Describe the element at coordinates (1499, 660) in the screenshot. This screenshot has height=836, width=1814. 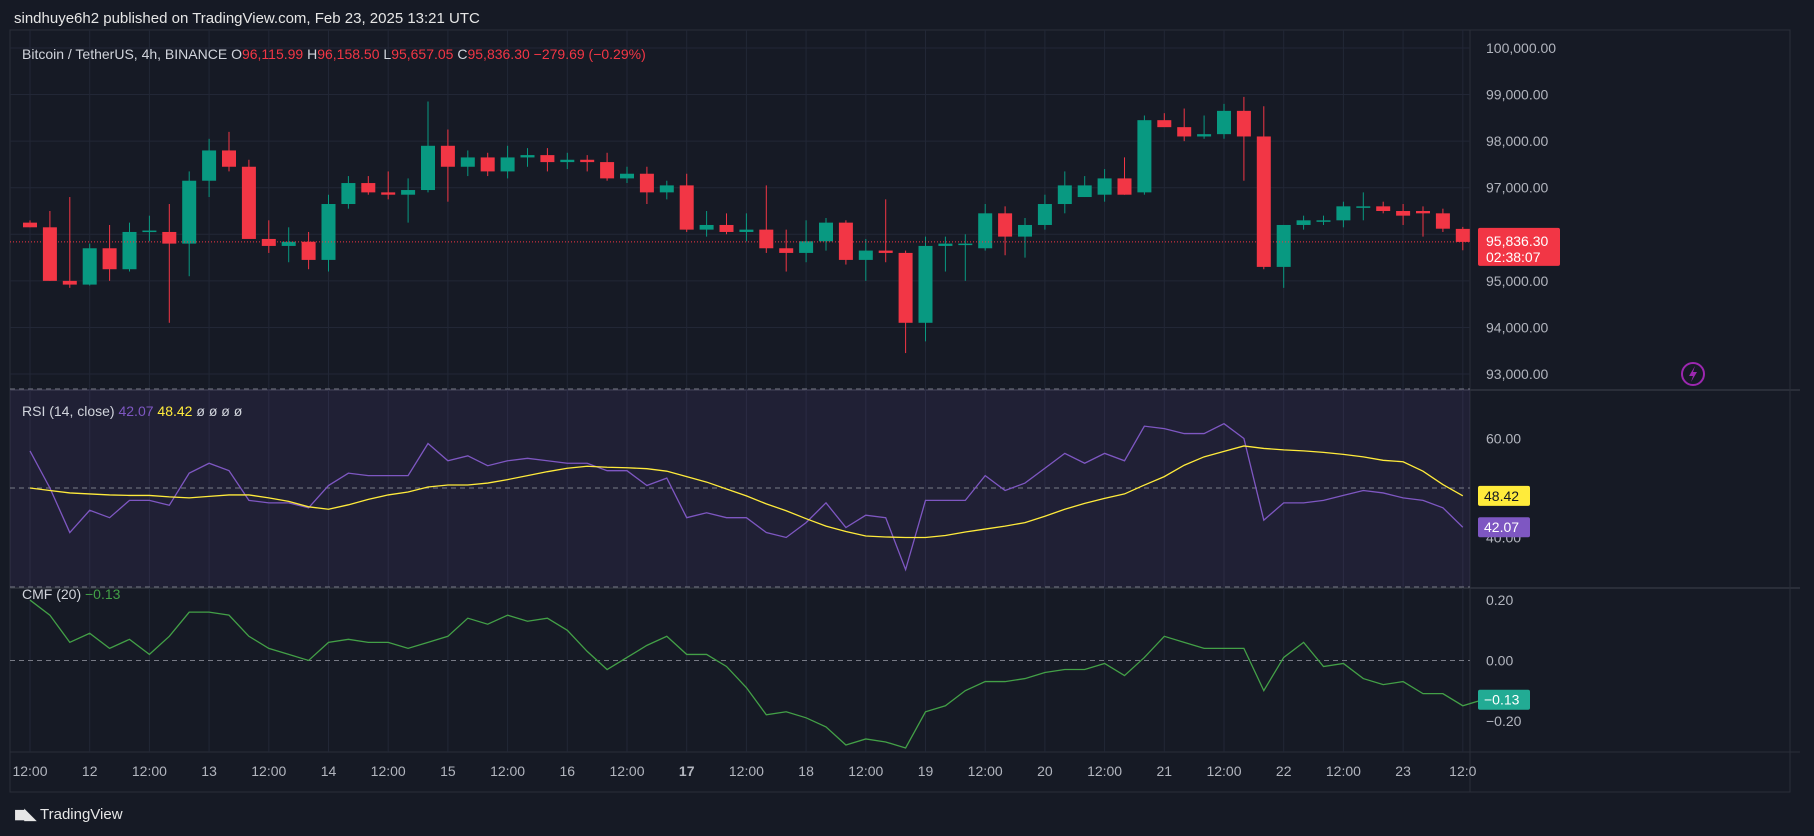
I see `cmf-tick-label: 0.00` at that location.